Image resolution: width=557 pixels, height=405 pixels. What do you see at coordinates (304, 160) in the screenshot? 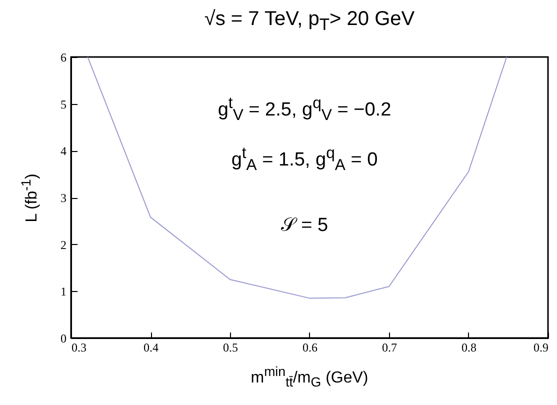
I see `annotation: g$^{t}$$_{A}$ = 1.5, g$^{q}$$_{A}$ = 0` at bounding box center [304, 160].